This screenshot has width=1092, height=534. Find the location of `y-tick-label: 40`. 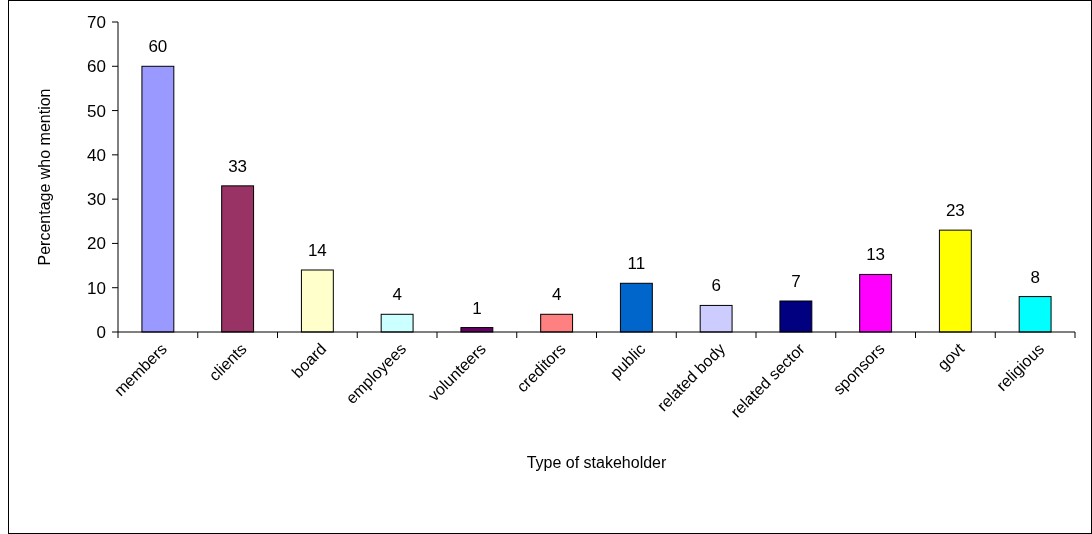

y-tick-label: 40 is located at coordinates (96, 155).